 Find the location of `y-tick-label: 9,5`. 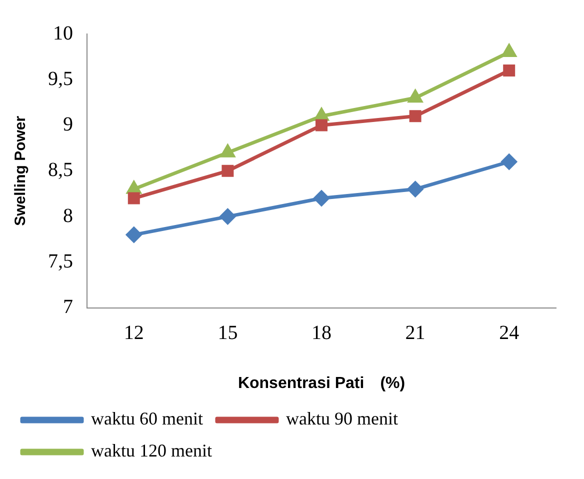

y-tick-label: 9,5 is located at coordinates (60, 79).